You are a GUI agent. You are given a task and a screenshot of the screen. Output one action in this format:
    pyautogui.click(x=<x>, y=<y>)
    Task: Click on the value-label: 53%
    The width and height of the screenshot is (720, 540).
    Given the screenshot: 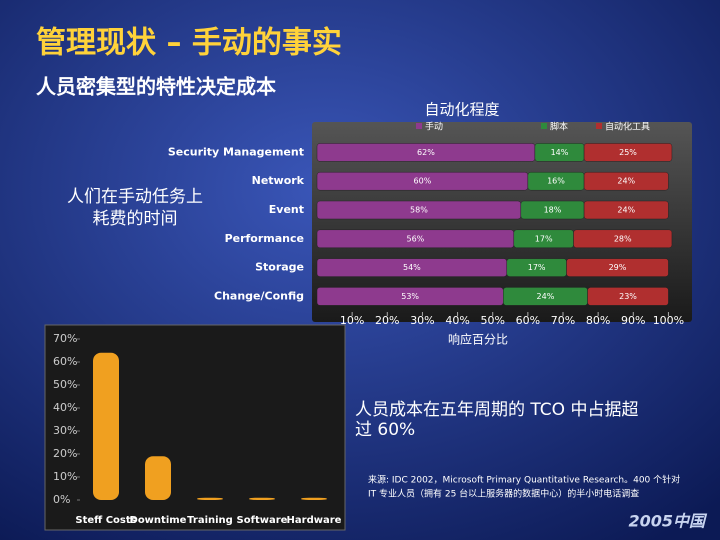 What is the action you would take?
    pyautogui.click(x=410, y=296)
    